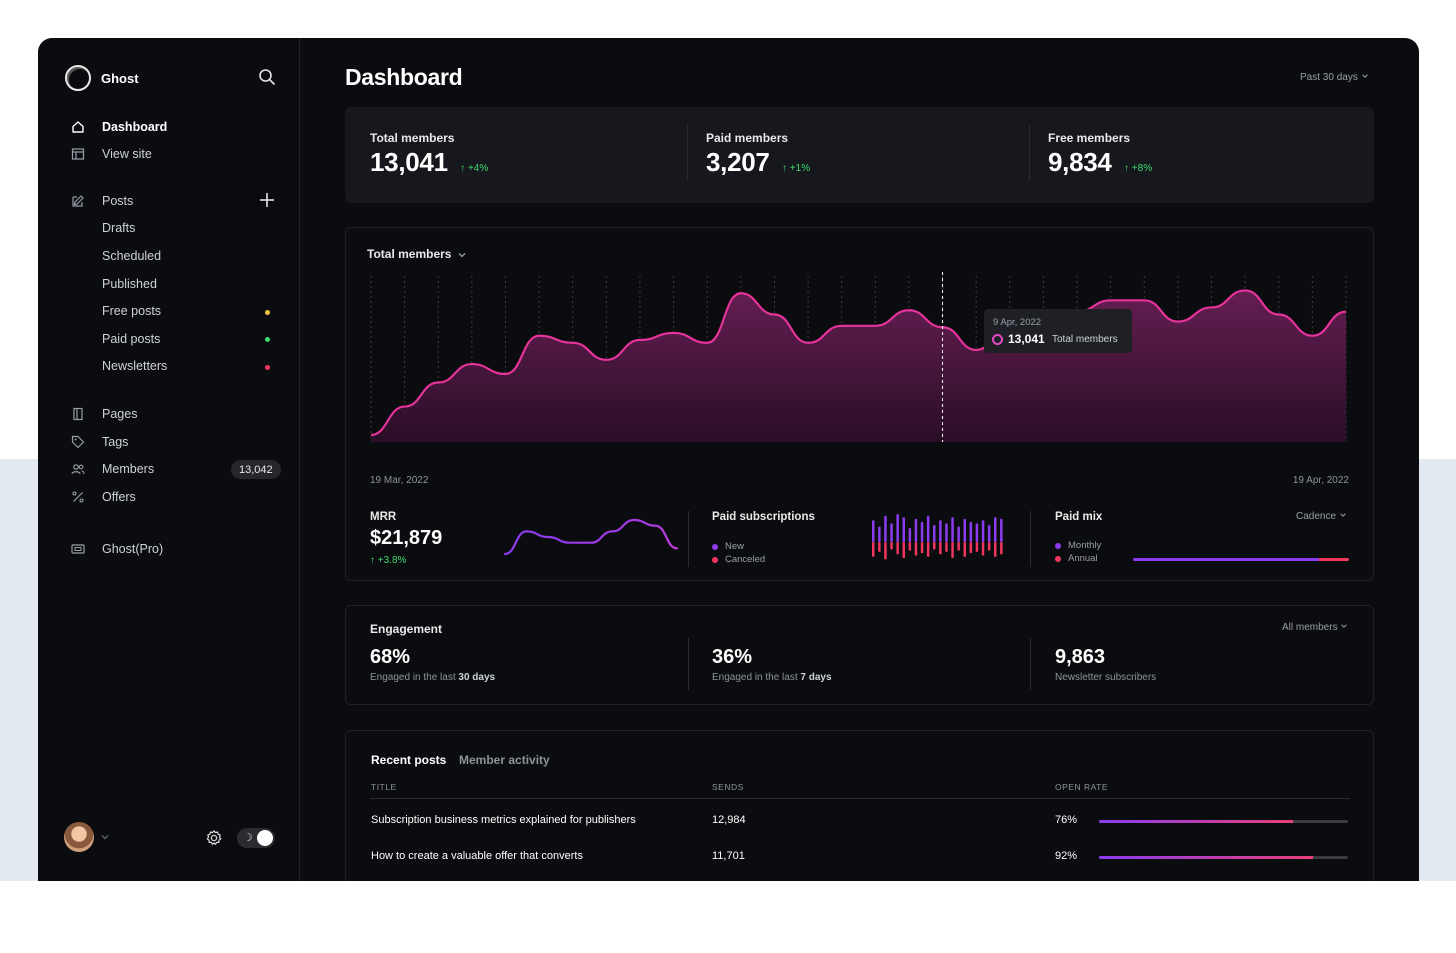  I want to click on sidebar-item-tags: Tags, so click(99, 442).